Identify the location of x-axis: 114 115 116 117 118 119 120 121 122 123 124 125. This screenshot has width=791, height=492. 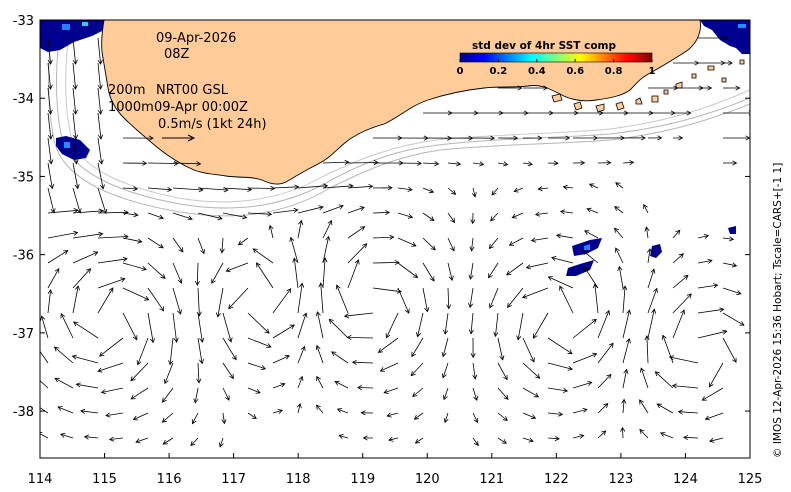
(395, 470).